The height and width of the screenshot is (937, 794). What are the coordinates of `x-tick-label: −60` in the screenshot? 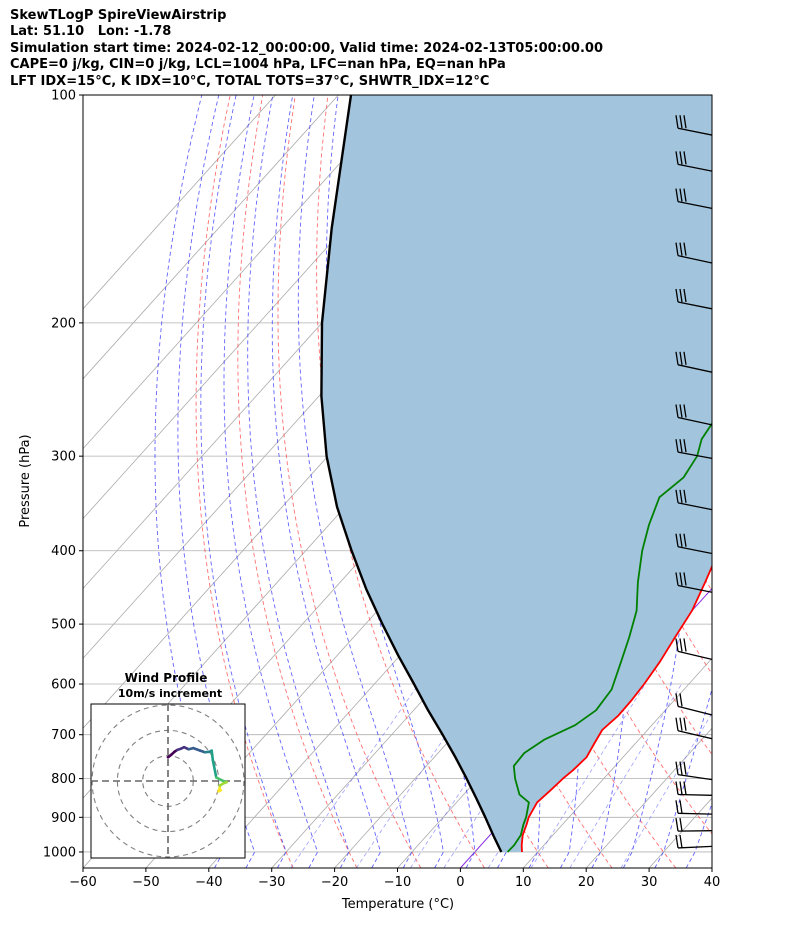 It's located at (82, 882).